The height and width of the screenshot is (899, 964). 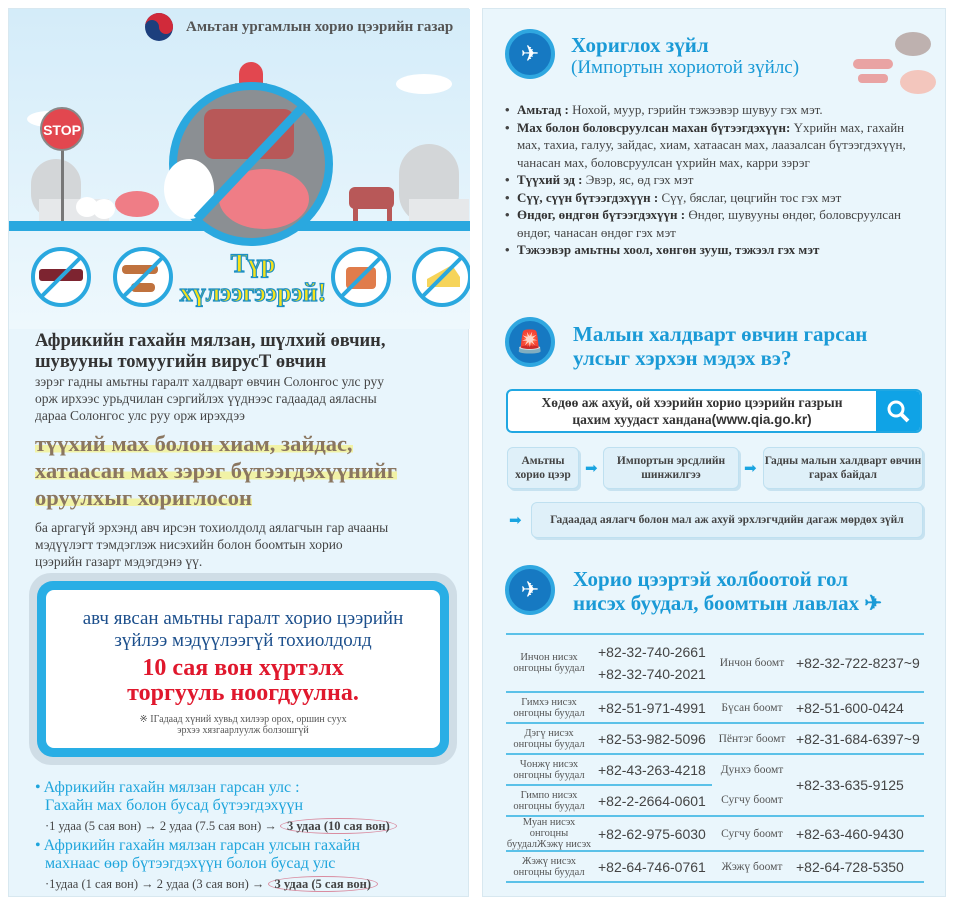 I want to click on phone-number: +82-31-684-6397~9, so click(x=858, y=738).